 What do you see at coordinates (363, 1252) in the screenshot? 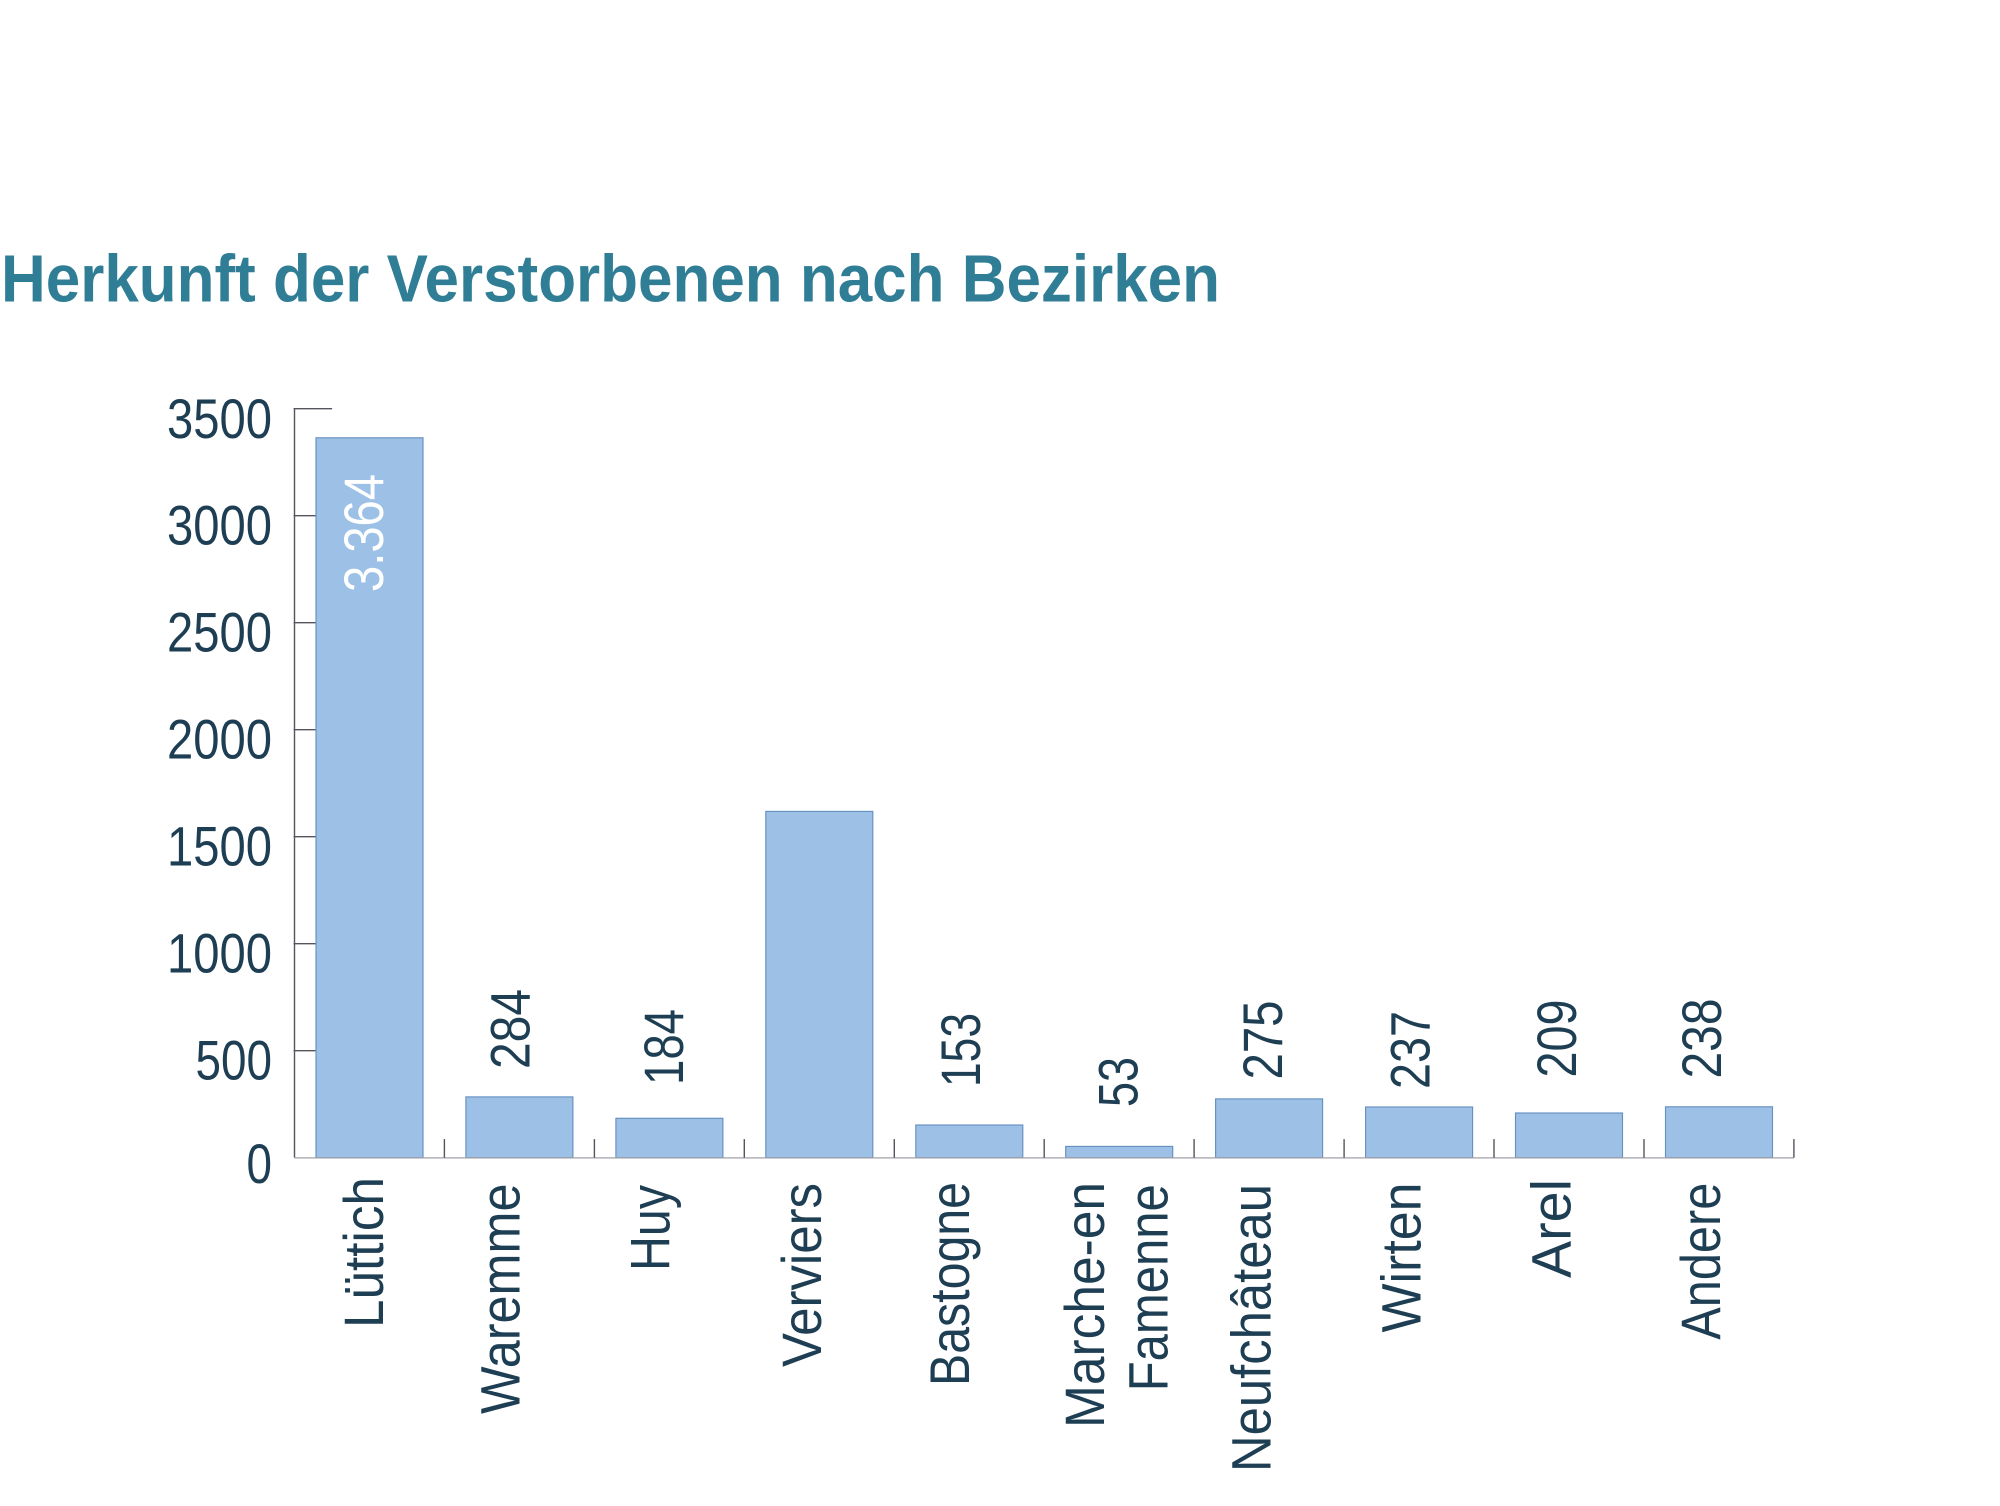
I see `svg-text: Lüttich` at bounding box center [363, 1252].